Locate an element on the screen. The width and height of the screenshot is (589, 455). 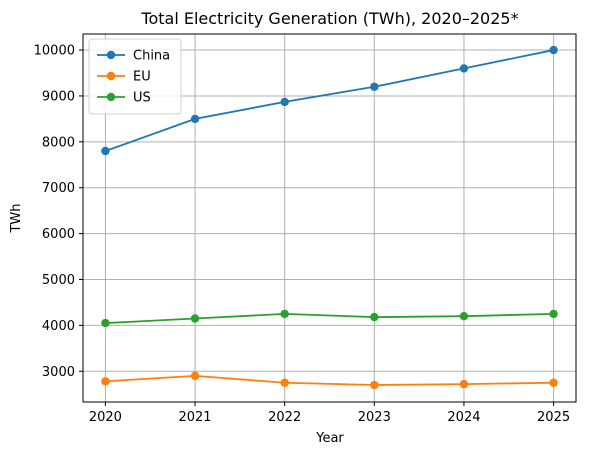
legend-label: China is located at coordinates (151, 56).